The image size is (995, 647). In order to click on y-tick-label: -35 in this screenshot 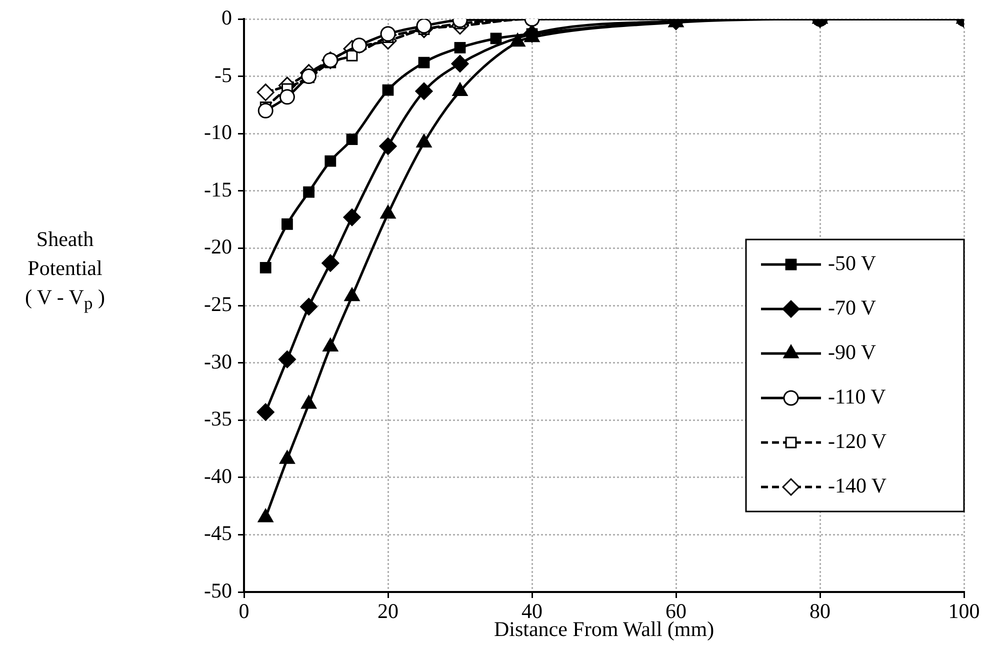, I will do `click(218, 418)`.